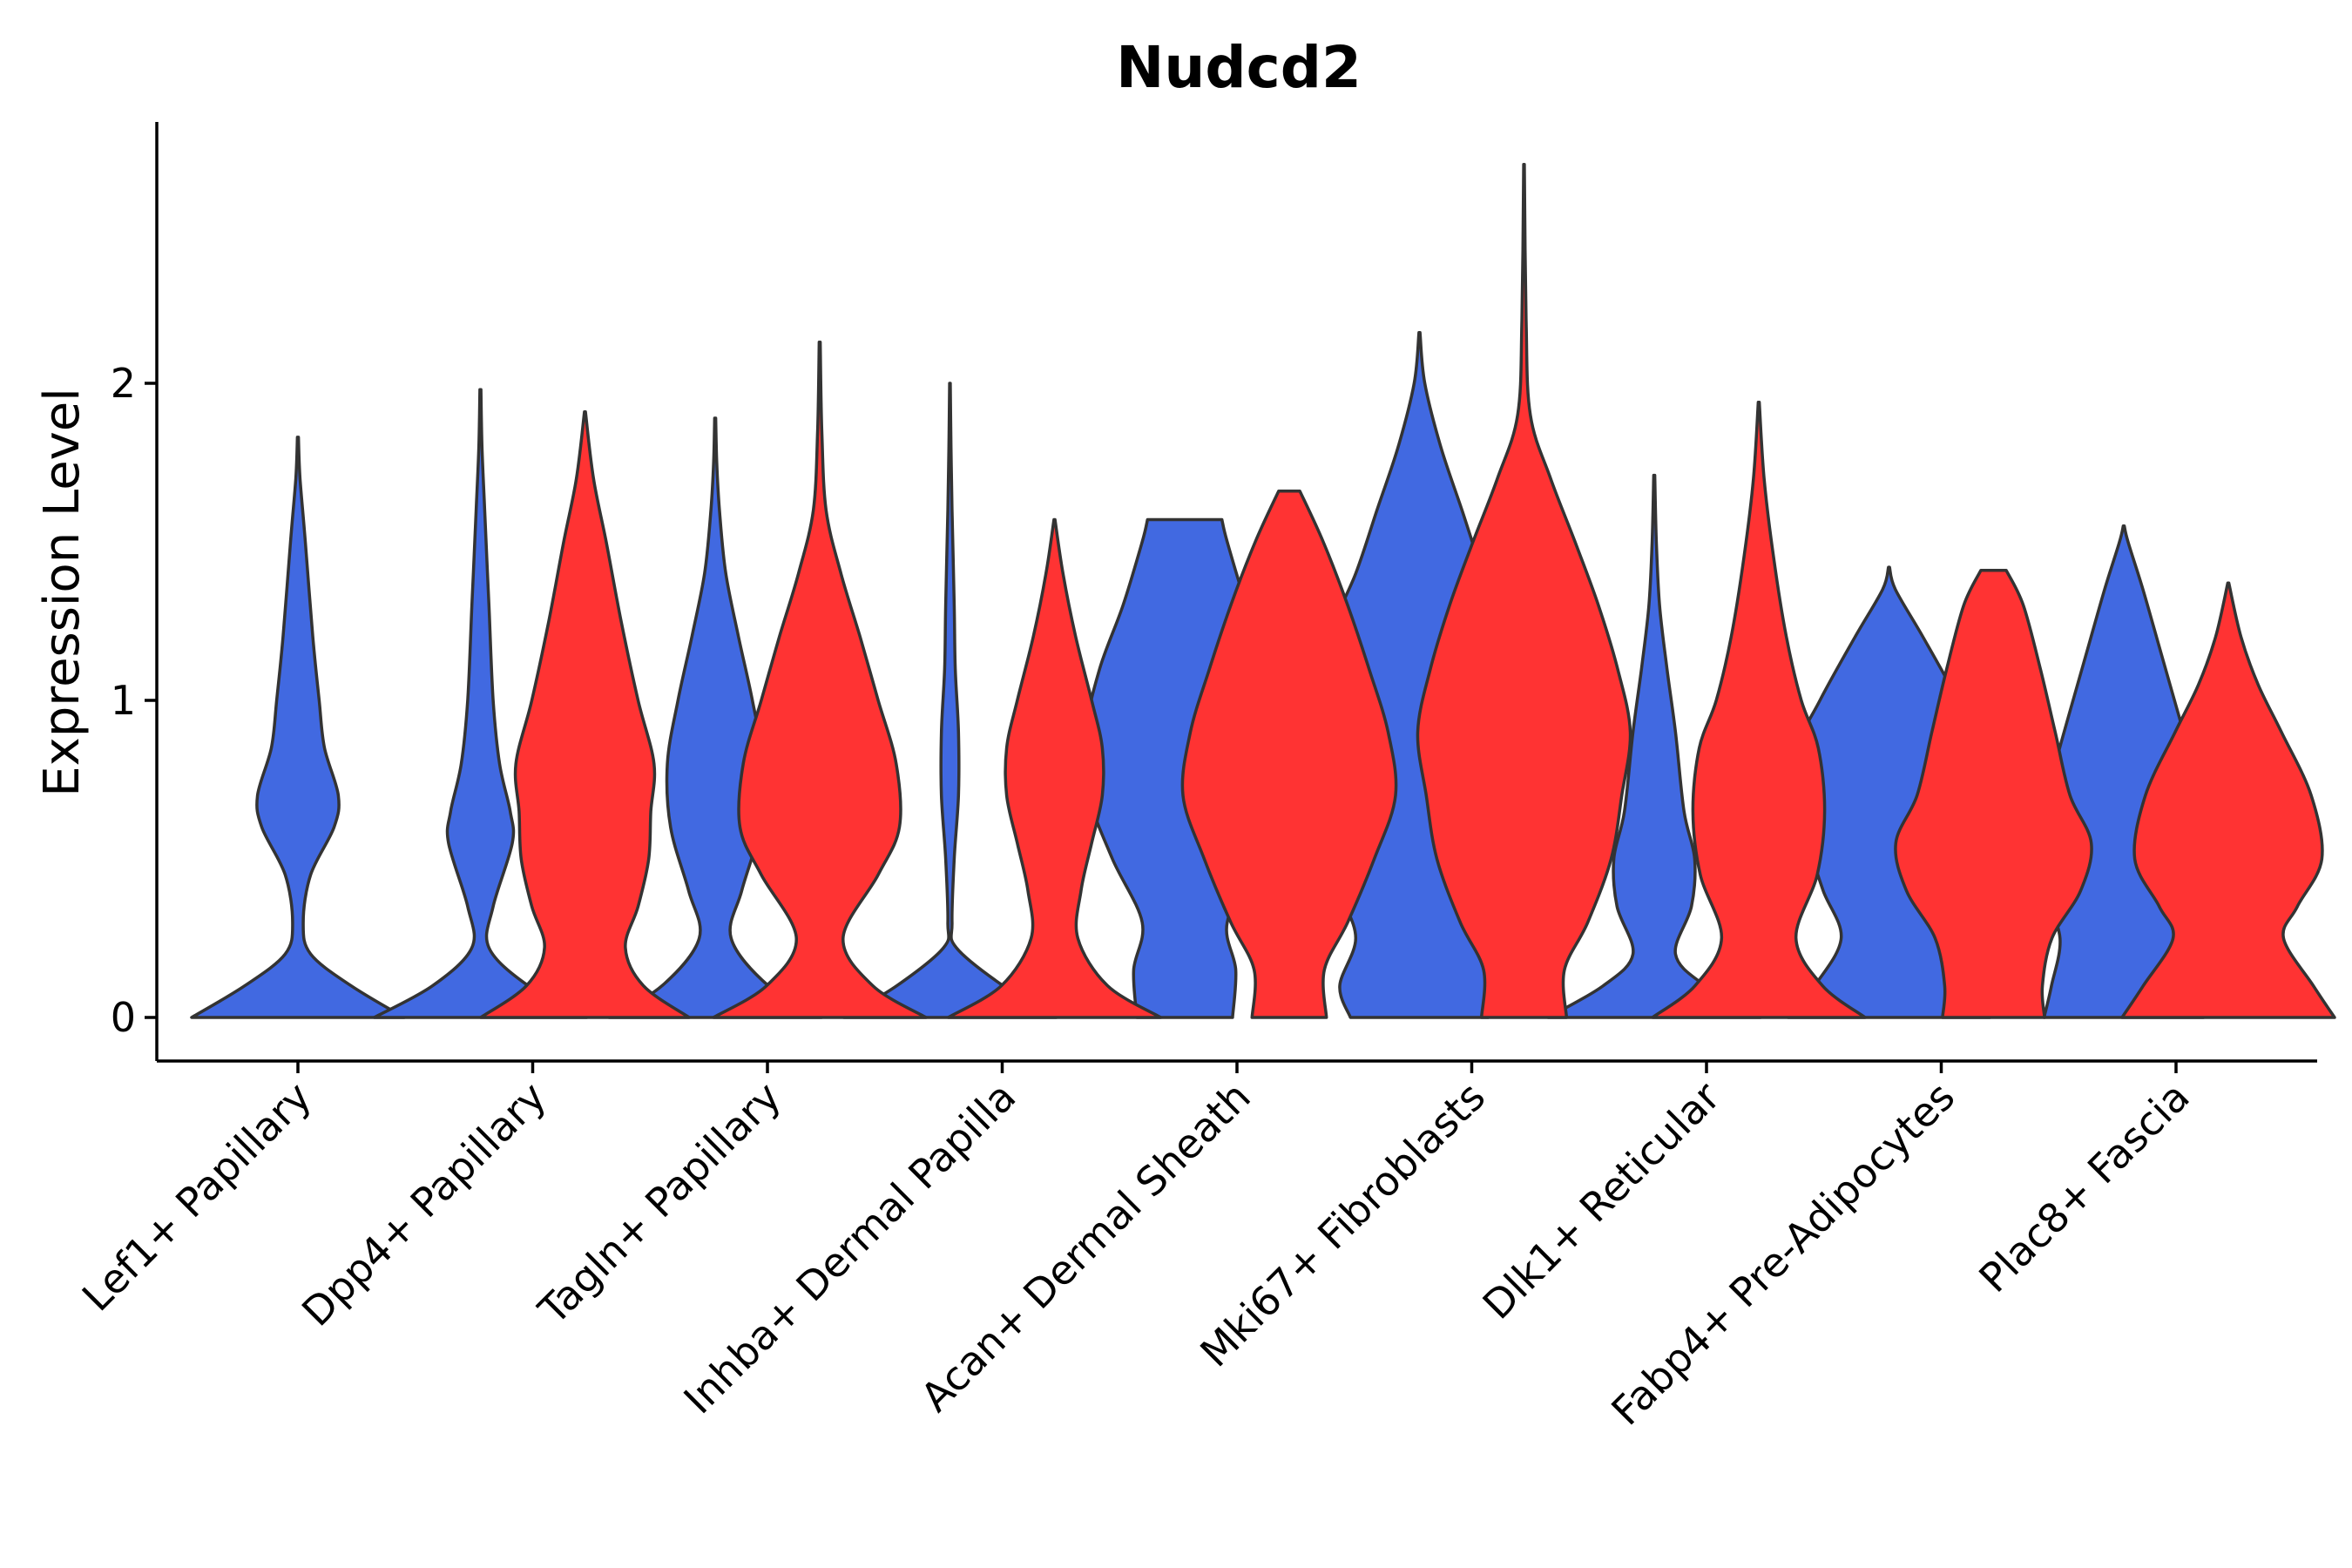 The image size is (2352, 1568). I want to click on y-tick-label: 2, so click(124, 383).